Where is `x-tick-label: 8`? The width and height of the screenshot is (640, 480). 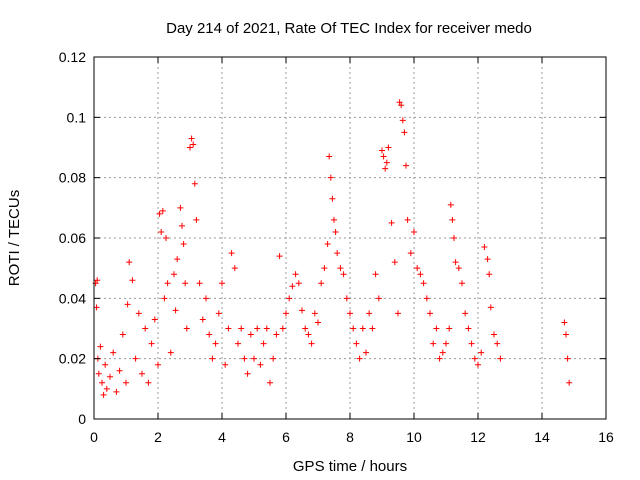
x-tick-label: 8 is located at coordinates (350, 437).